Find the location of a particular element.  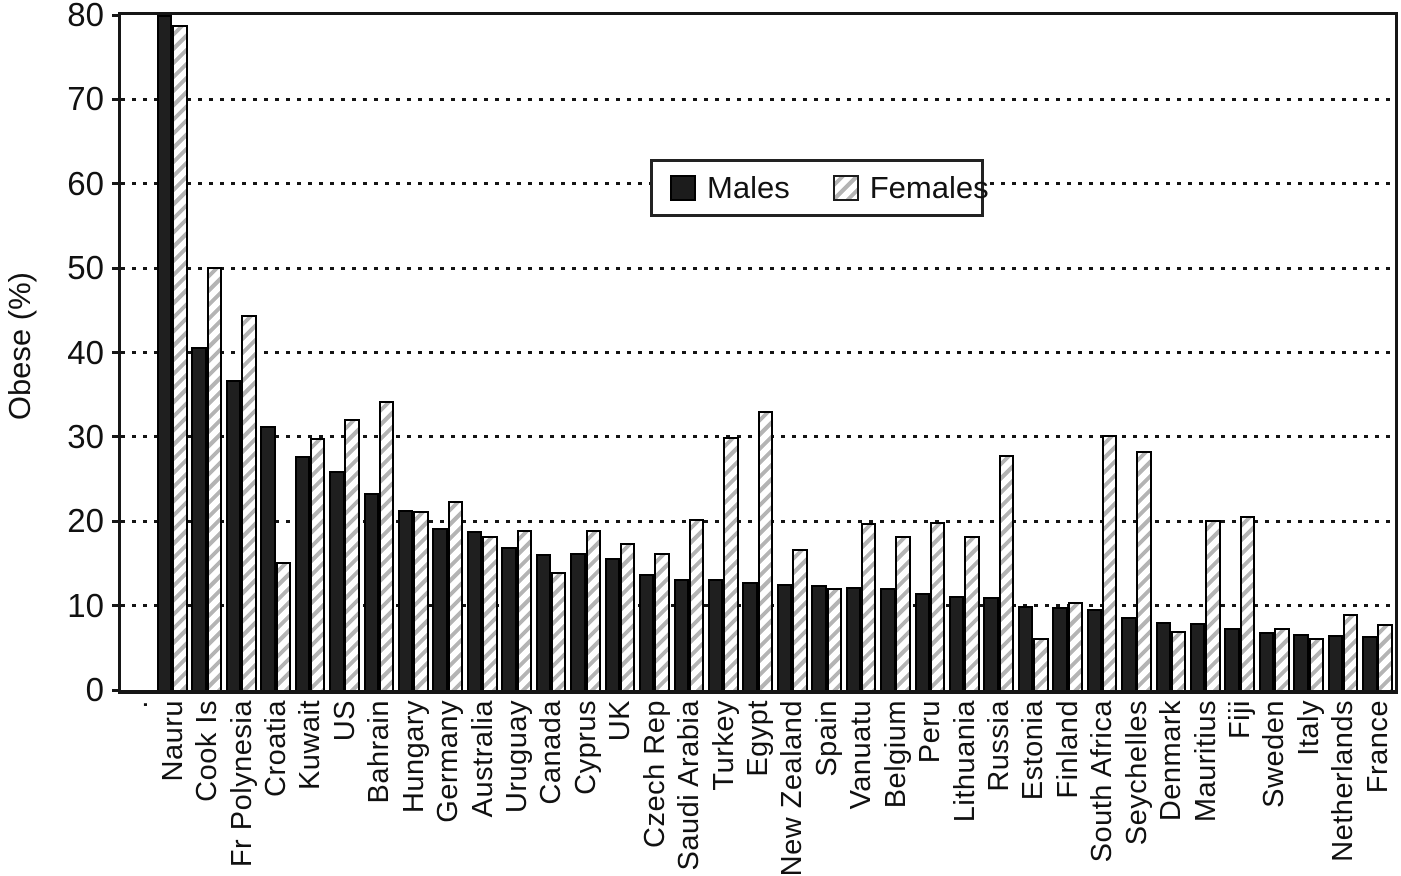

bar-female-Russia is located at coordinates (1006, 572).